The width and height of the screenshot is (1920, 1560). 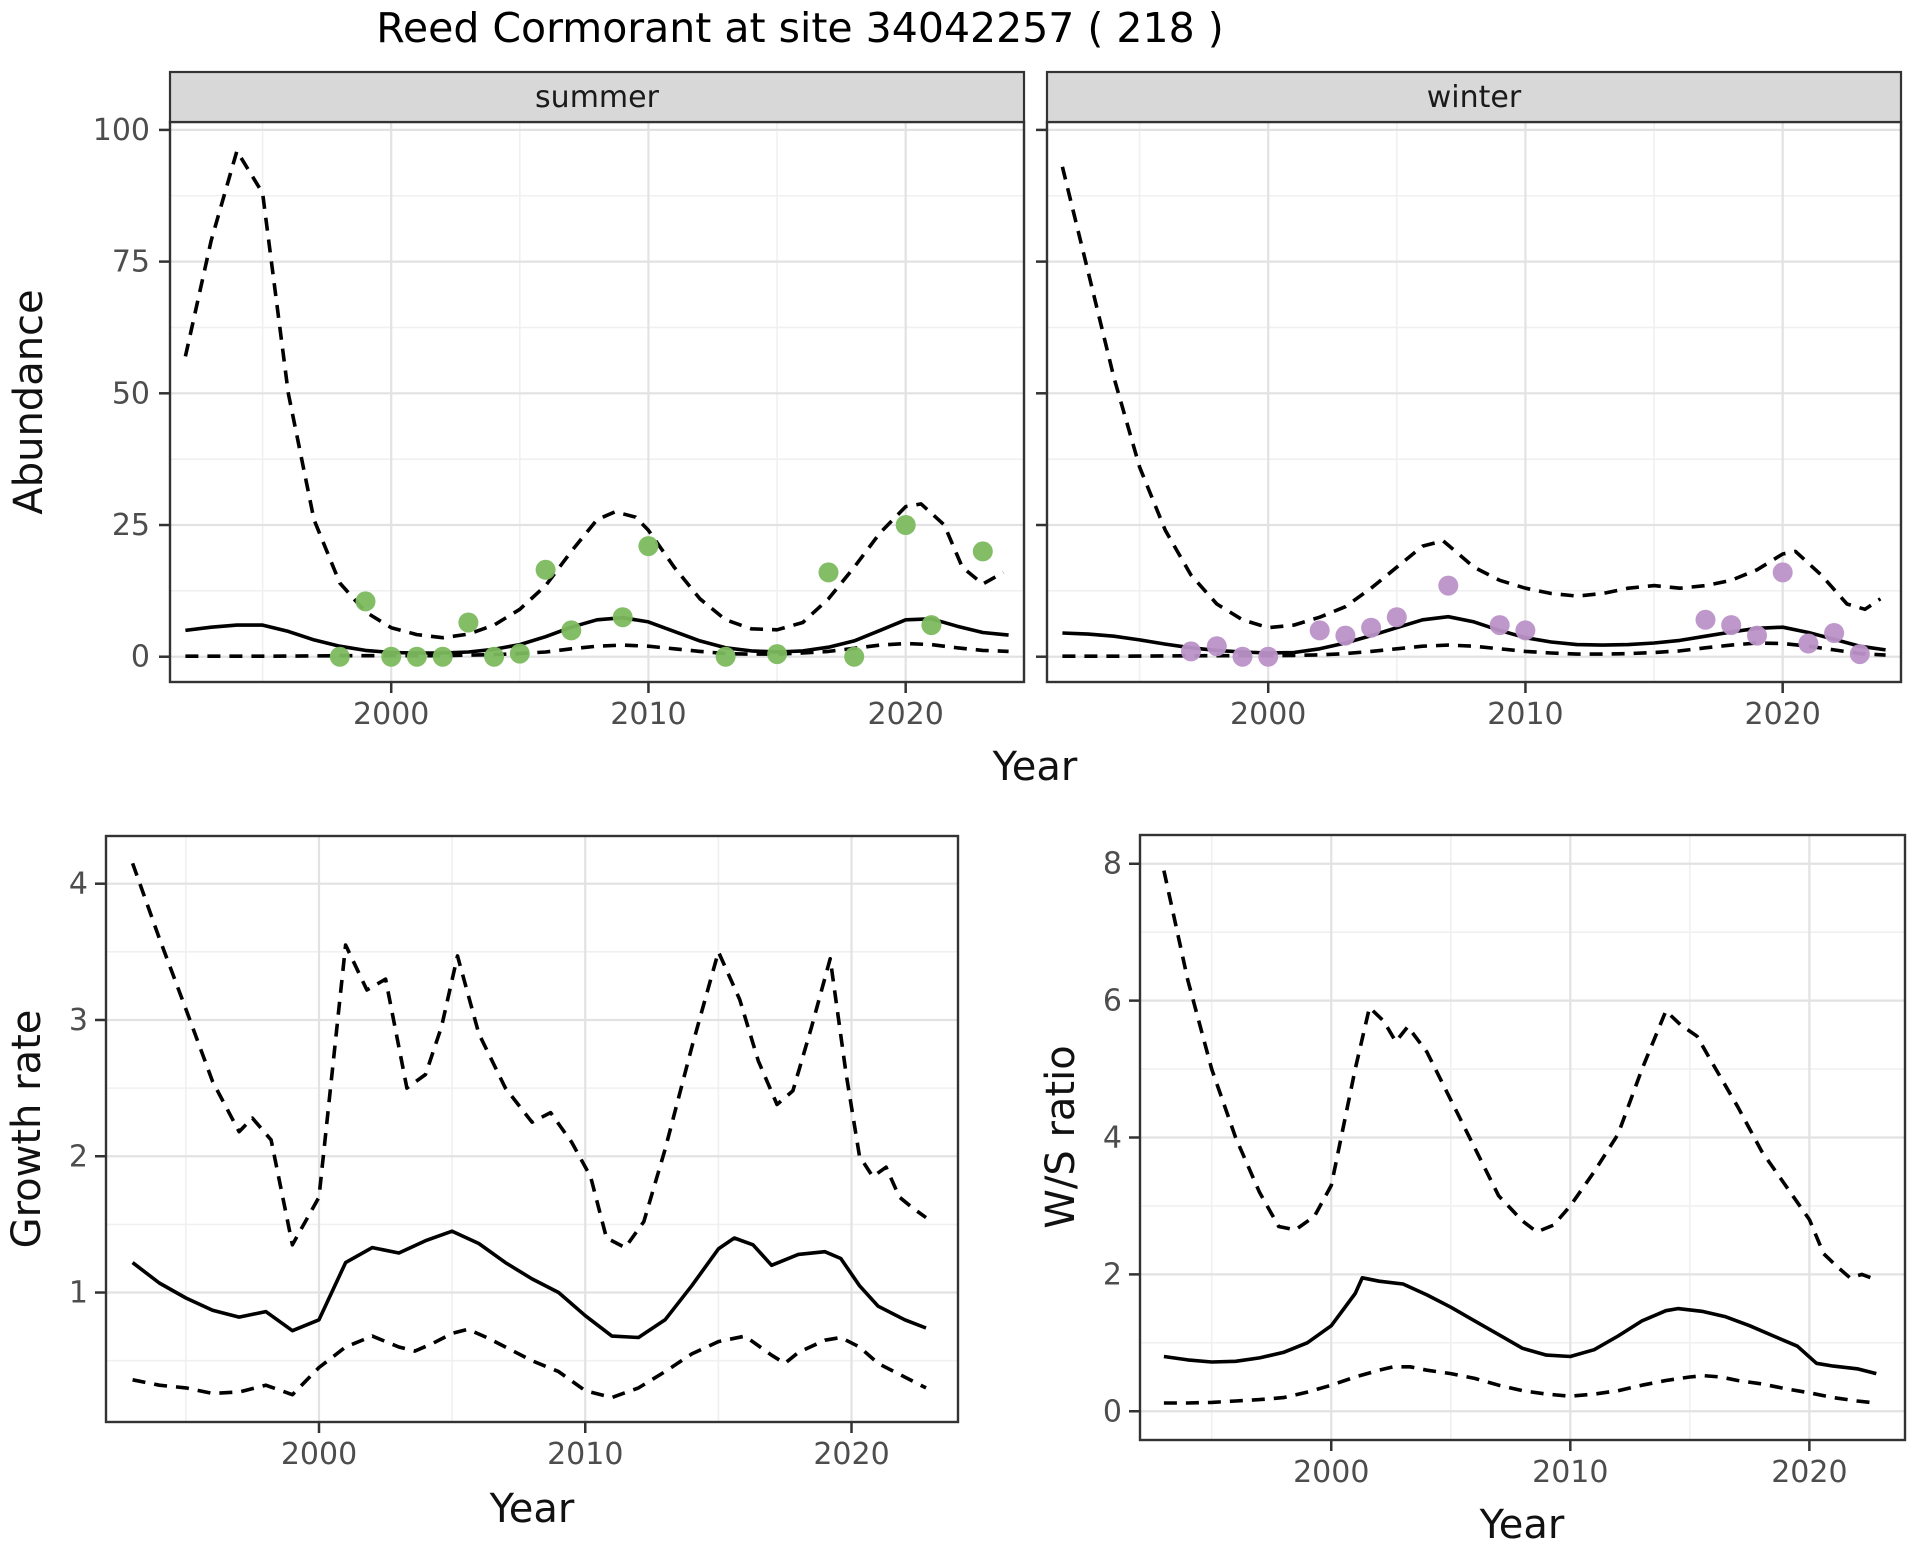 What do you see at coordinates (1525, 614) in the screenshot?
I see `abundance_winter-observation-points` at bounding box center [1525, 614].